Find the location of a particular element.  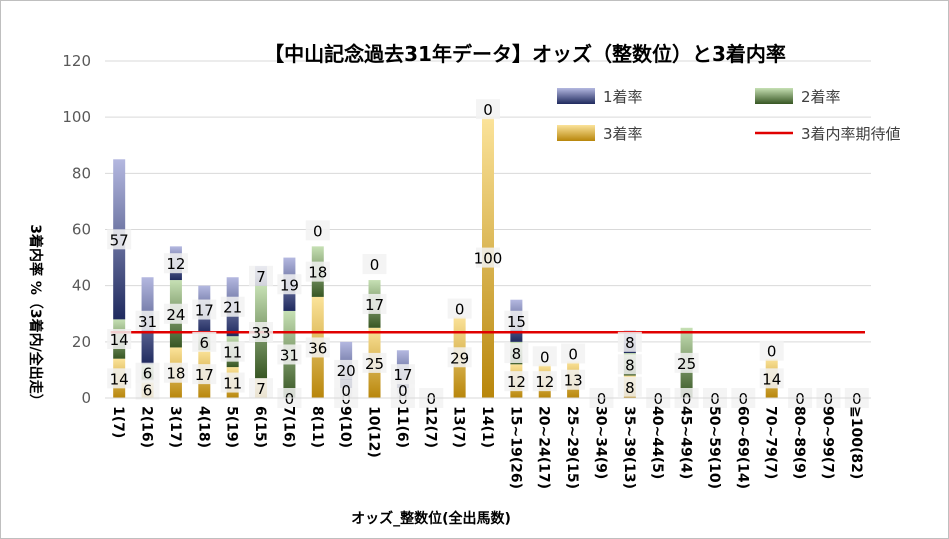

data-label: 7 is located at coordinates (261, 277).